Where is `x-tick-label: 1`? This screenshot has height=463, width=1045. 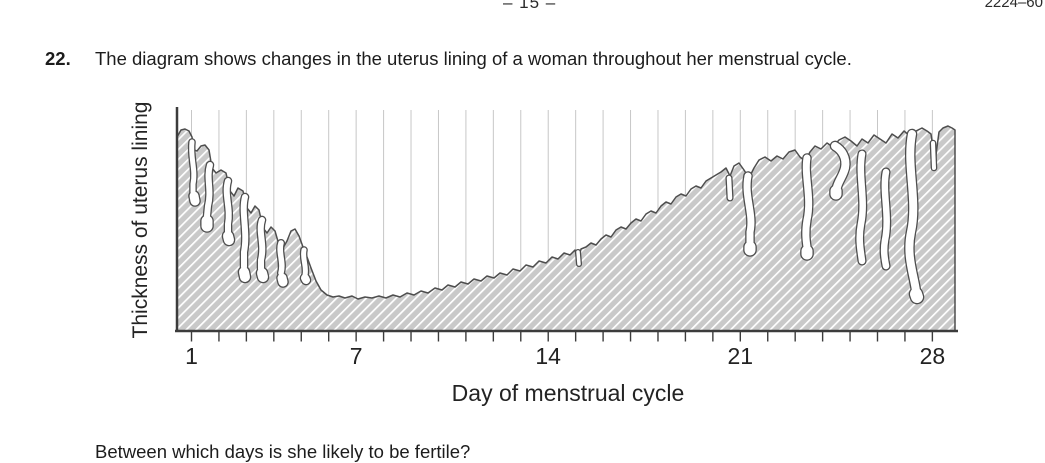 x-tick-label: 1 is located at coordinates (191, 356).